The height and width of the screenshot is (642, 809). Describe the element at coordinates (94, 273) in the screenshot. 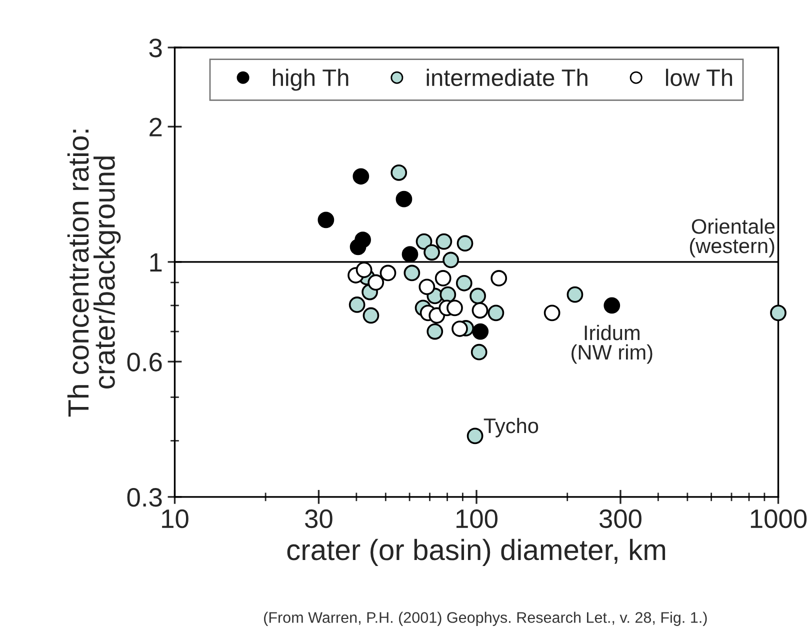

I see `y-axis-title: Th concentration ratio: crater/background` at that location.